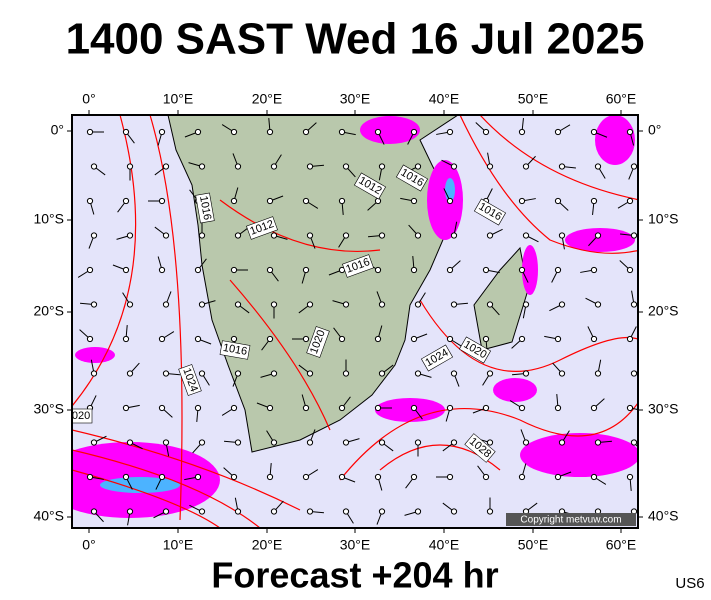 The height and width of the screenshot is (600, 711). What do you see at coordinates (88, 545) in the screenshot?
I see `lon-label-bottom: 0°` at bounding box center [88, 545].